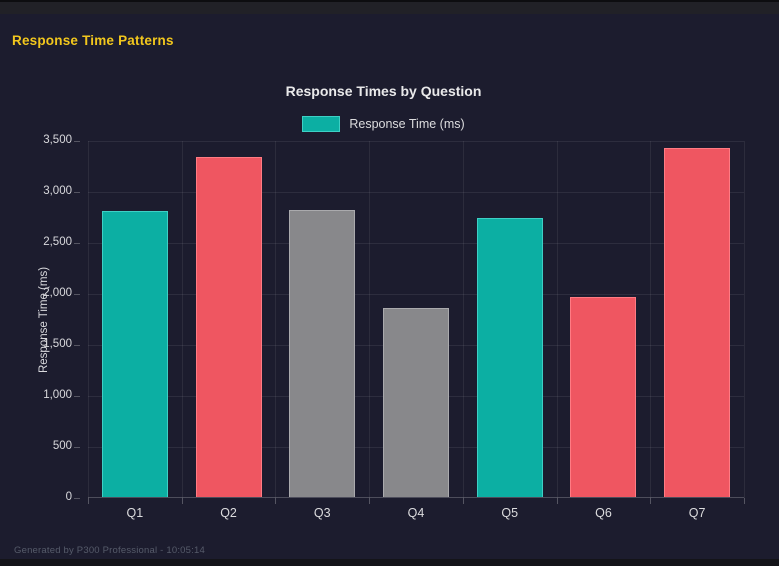 The width and height of the screenshot is (779, 566). What do you see at coordinates (62, 446) in the screenshot?
I see `y-tick-label: 500` at bounding box center [62, 446].